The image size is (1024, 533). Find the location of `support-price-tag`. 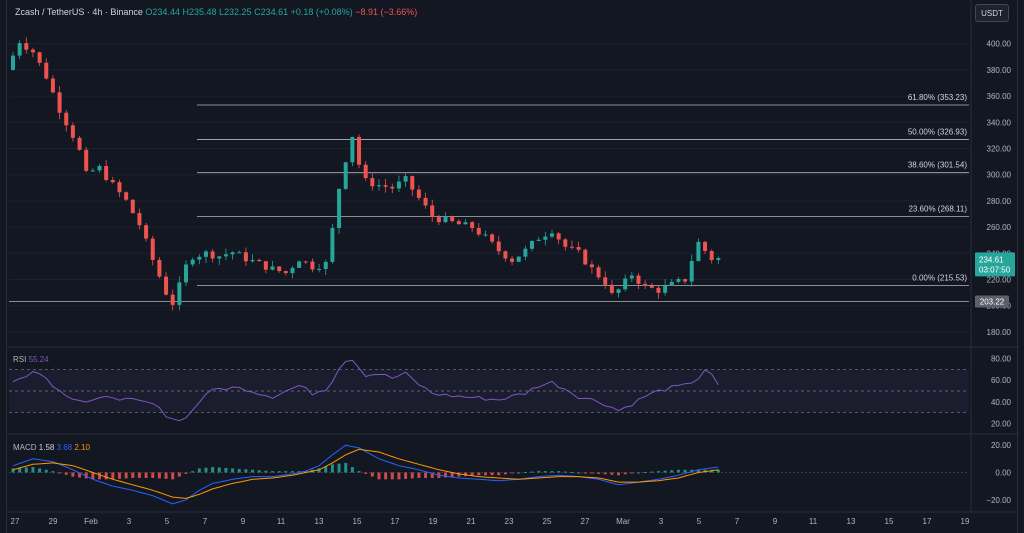

support-price-tag is located at coordinates (992, 301).